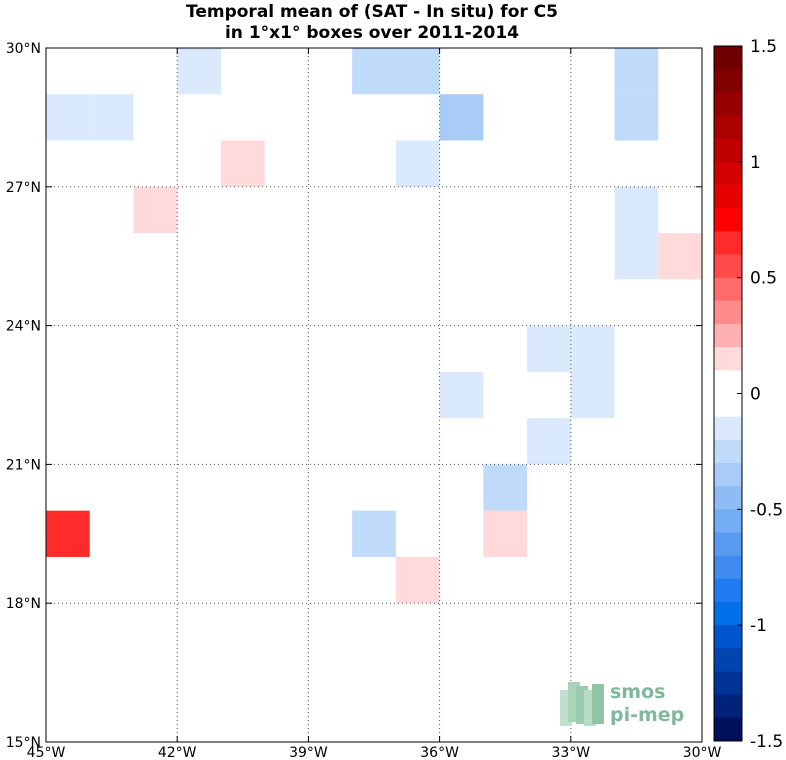  Describe the element at coordinates (766, 742) in the screenshot. I see `colorbar-tick-label: -1.5` at that location.